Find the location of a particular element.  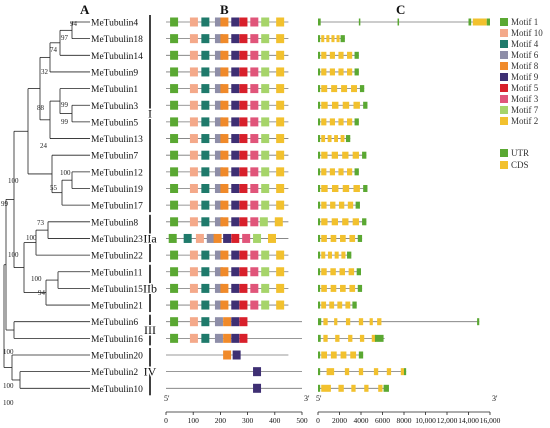

bootstrap-value: 99 is located at coordinates (5, 204).